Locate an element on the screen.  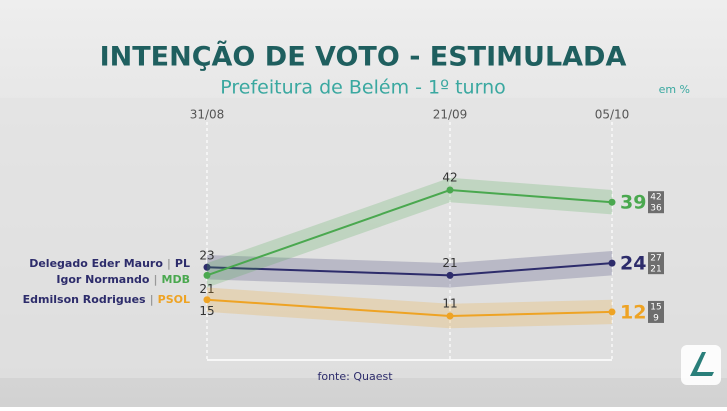
value-label: 42 is located at coordinates (449, 178).